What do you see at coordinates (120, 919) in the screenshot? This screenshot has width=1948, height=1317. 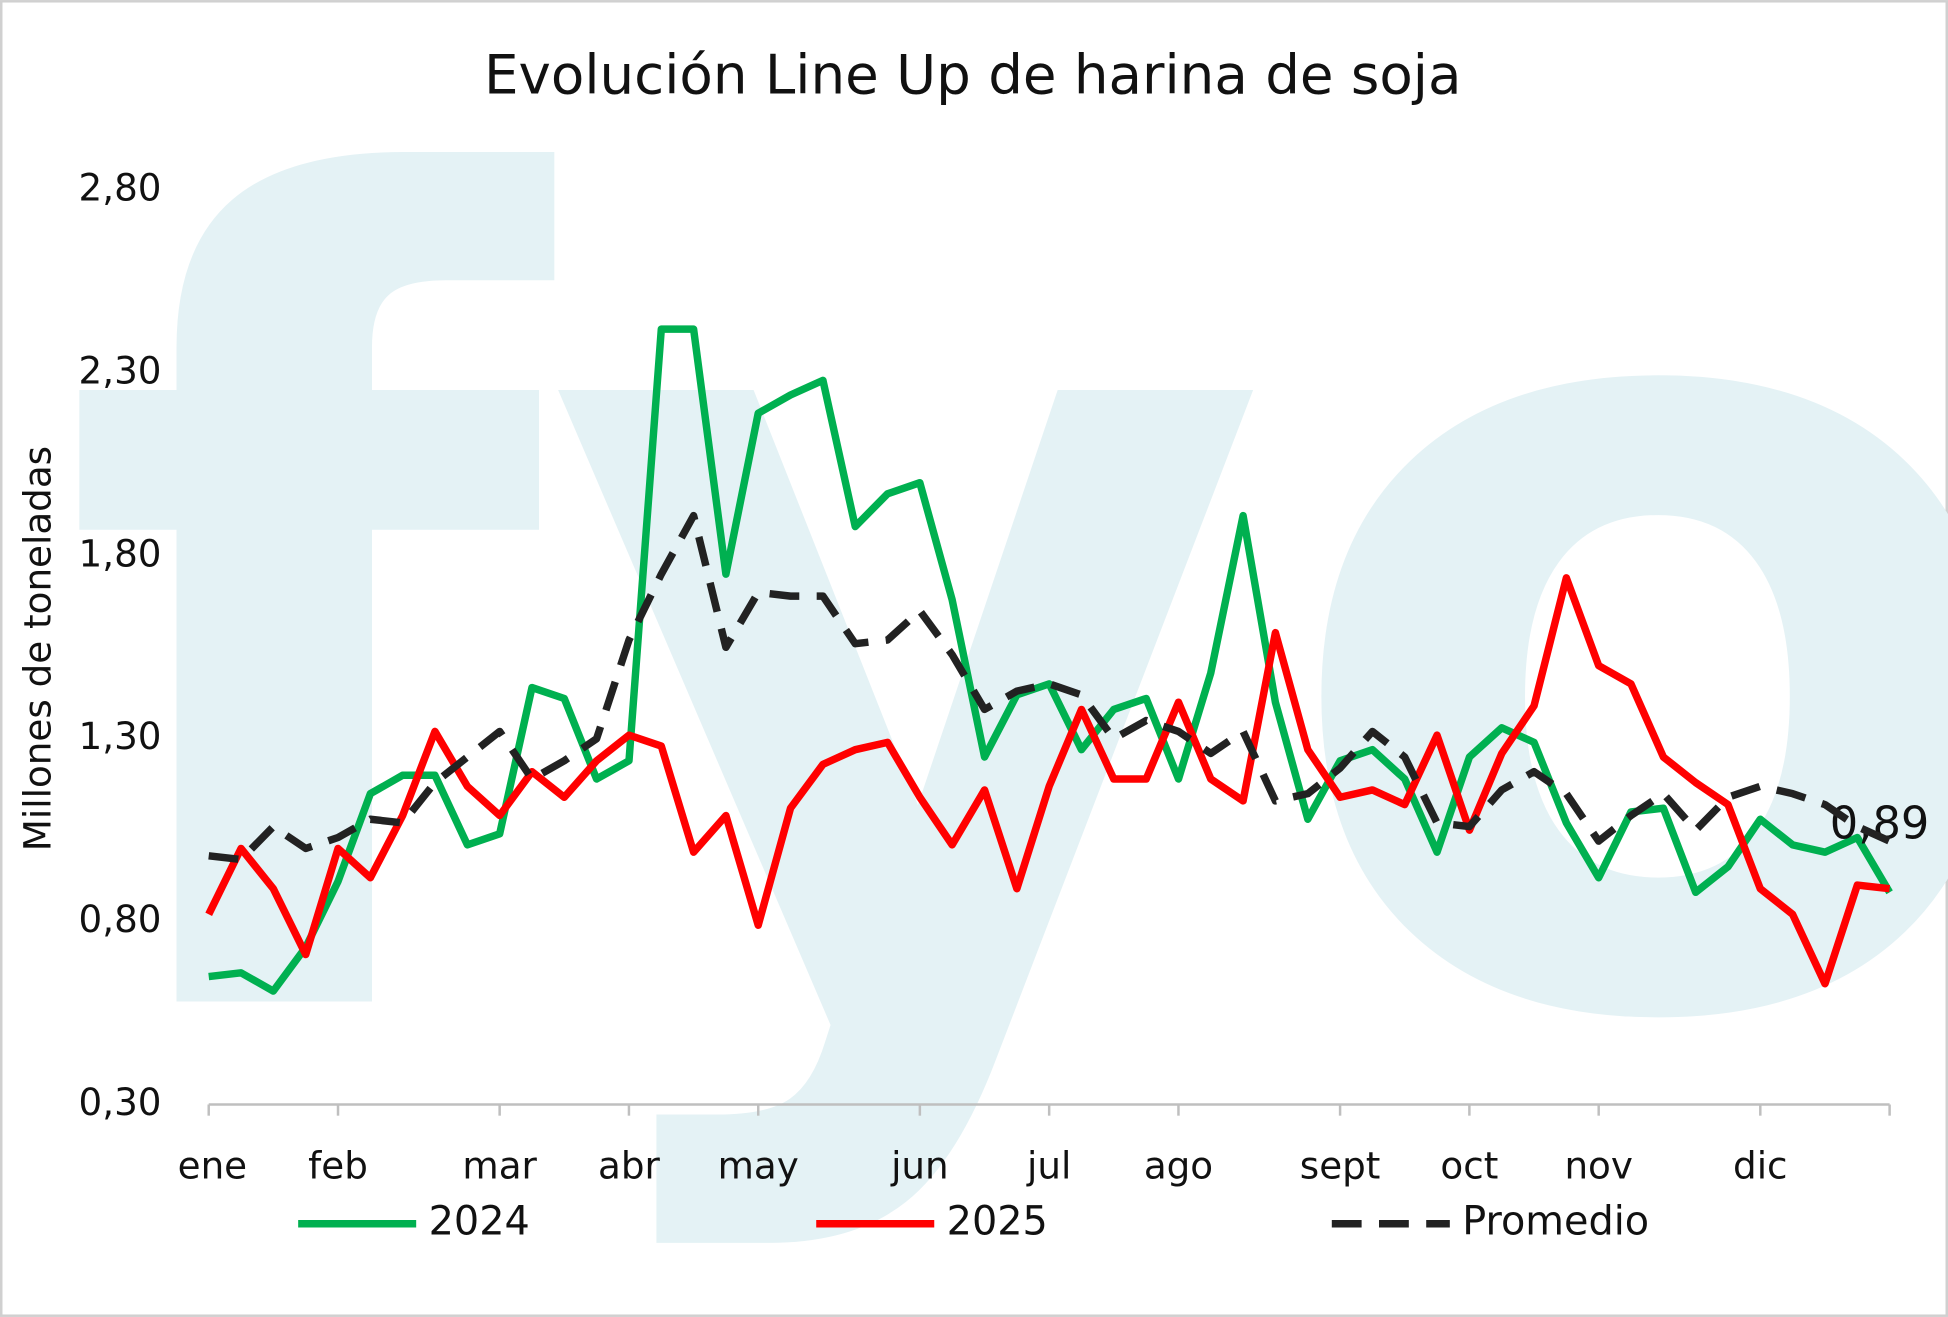 I see `y-tick-label: 0,80` at bounding box center [120, 919].